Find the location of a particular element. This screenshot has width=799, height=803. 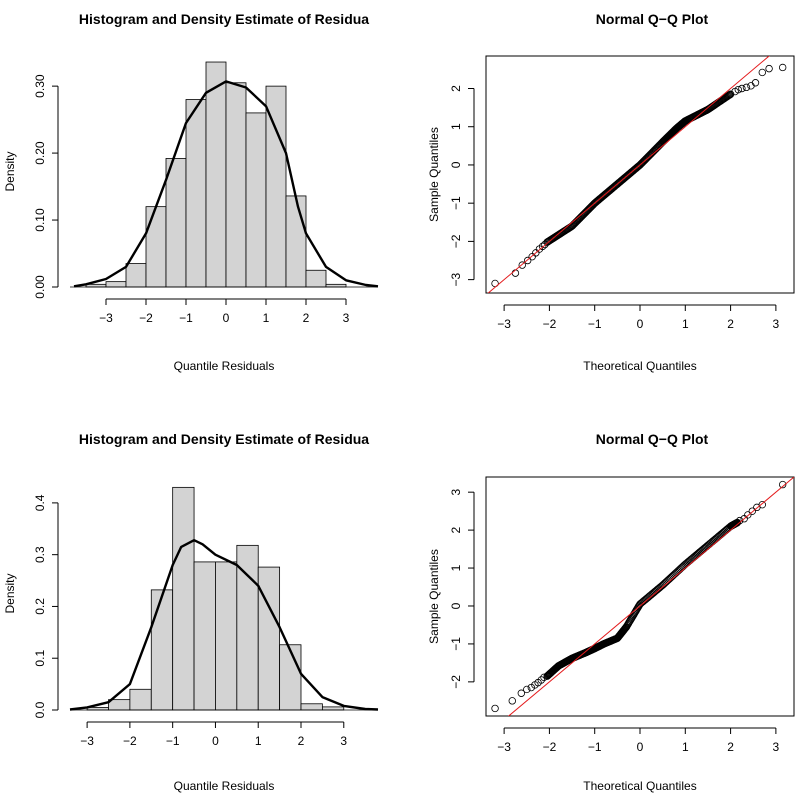

y-tick-label: 0.20 is located at coordinates (40, 153).